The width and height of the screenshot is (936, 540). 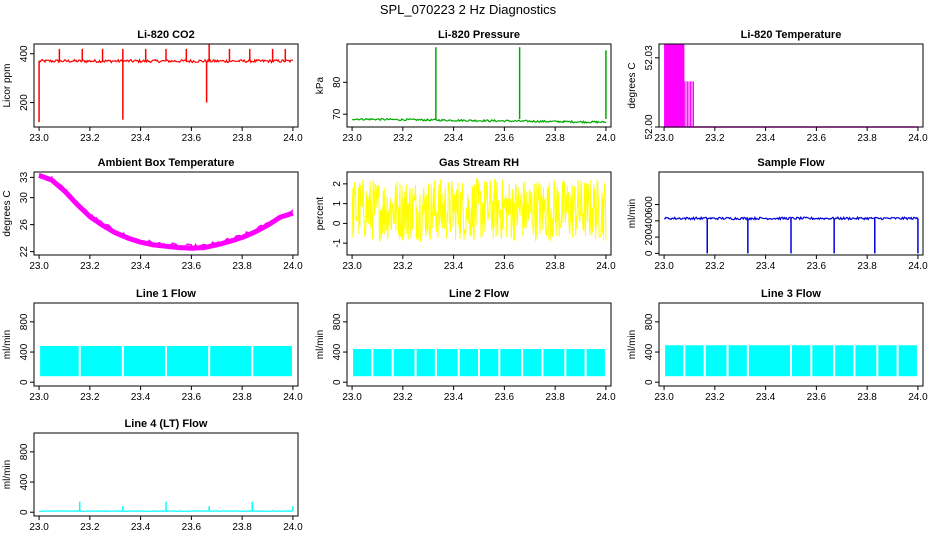 What do you see at coordinates (337, 114) in the screenshot?
I see `y-tick-label: 70` at bounding box center [337, 114].